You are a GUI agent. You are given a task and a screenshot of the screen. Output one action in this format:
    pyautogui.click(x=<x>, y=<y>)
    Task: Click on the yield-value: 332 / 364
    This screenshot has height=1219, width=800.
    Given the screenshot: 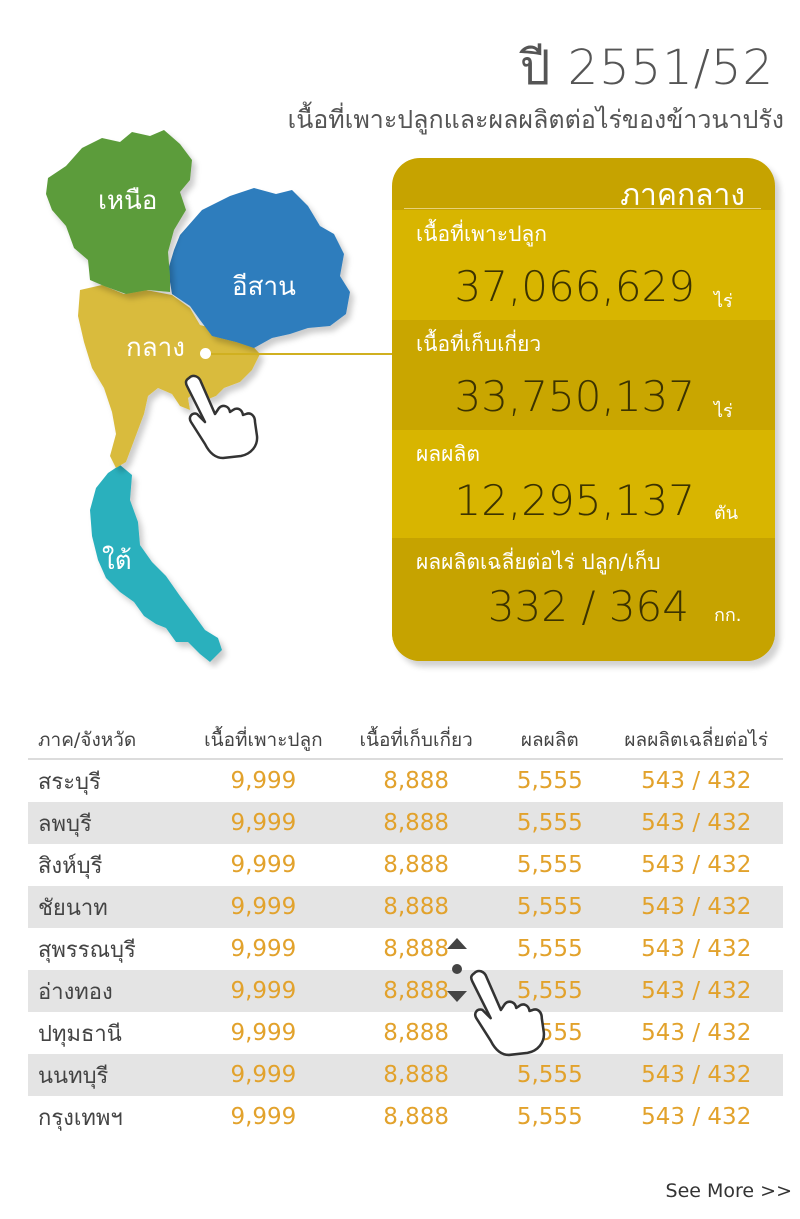 What is the action you would take?
    pyautogui.click(x=588, y=606)
    